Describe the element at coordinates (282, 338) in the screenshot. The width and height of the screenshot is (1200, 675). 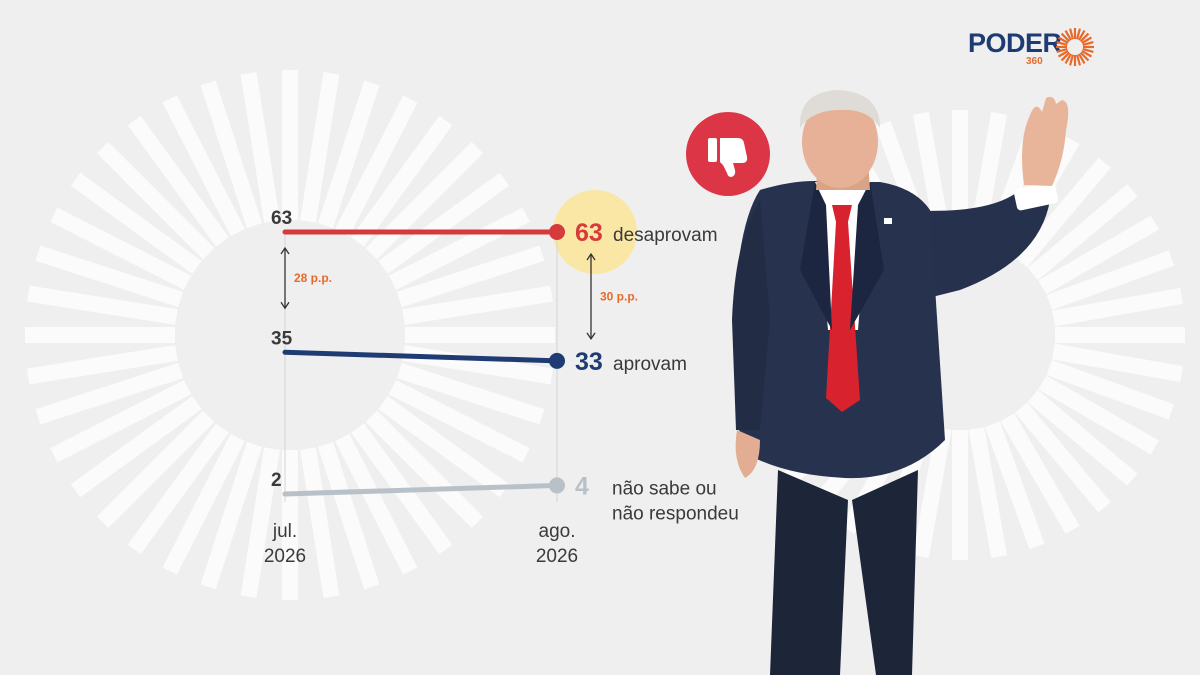
I see `start-value-label: 35` at that location.